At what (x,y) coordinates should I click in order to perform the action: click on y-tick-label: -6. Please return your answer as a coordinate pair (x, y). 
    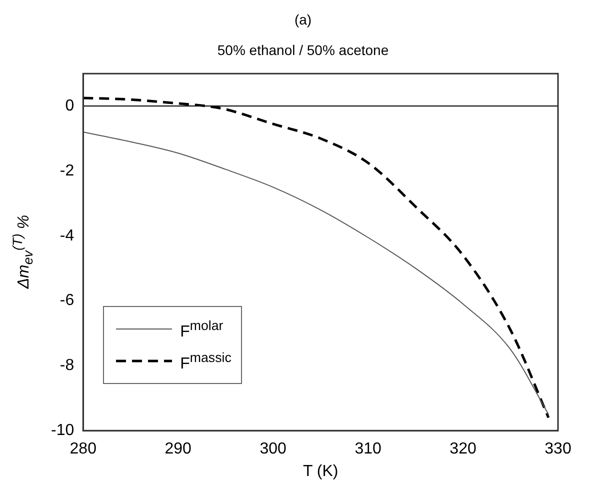
    Looking at the image, I should click on (67, 301).